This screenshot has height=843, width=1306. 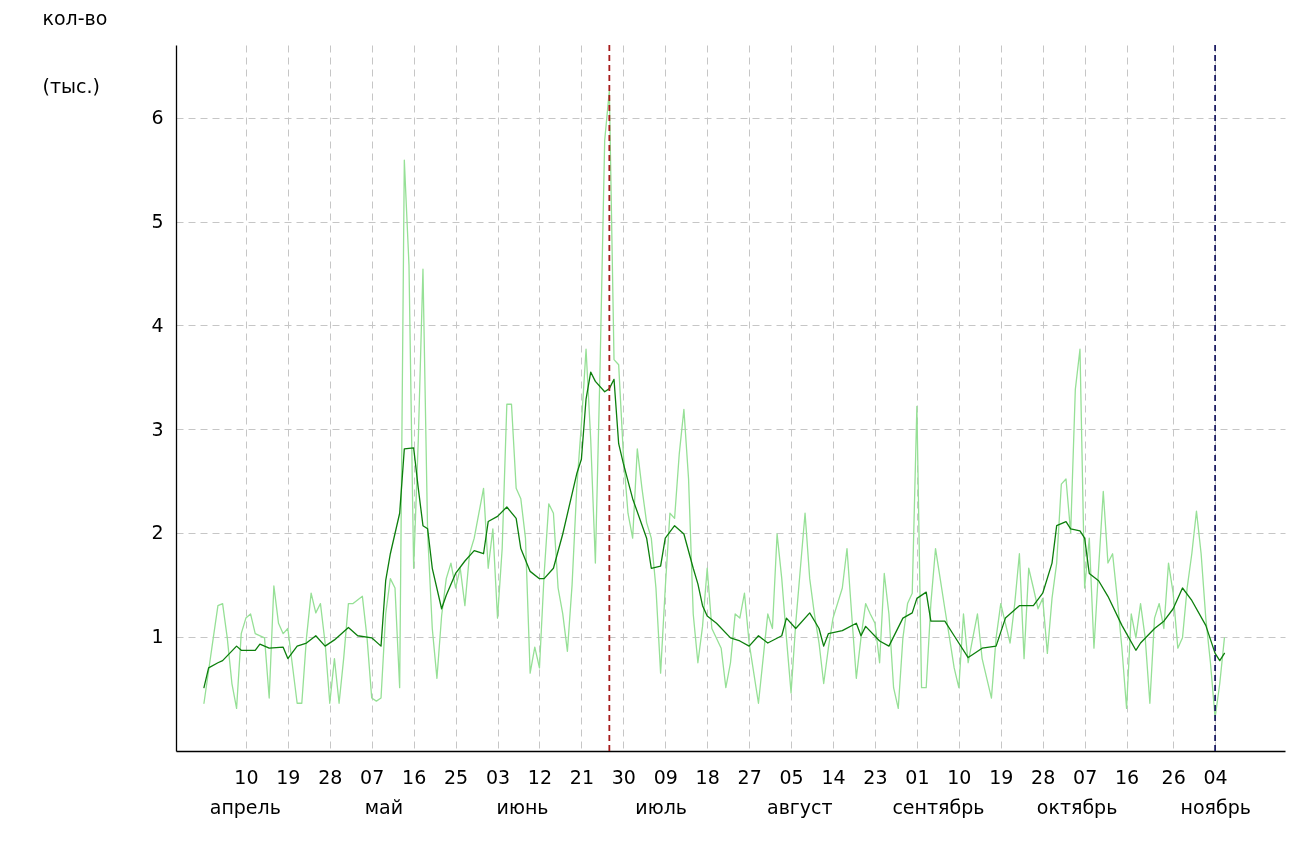 What do you see at coordinates (938, 807) in the screenshot?
I see `text: сентябрь` at bounding box center [938, 807].